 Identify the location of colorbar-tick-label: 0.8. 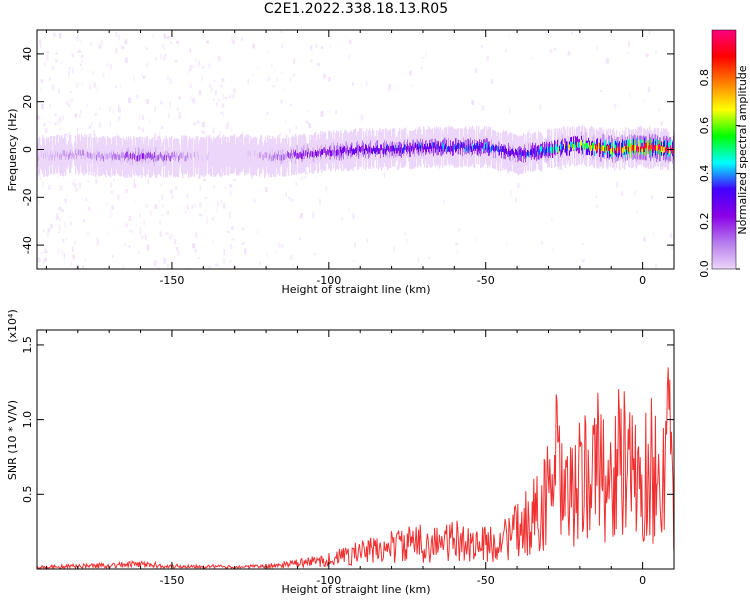
(704, 78).